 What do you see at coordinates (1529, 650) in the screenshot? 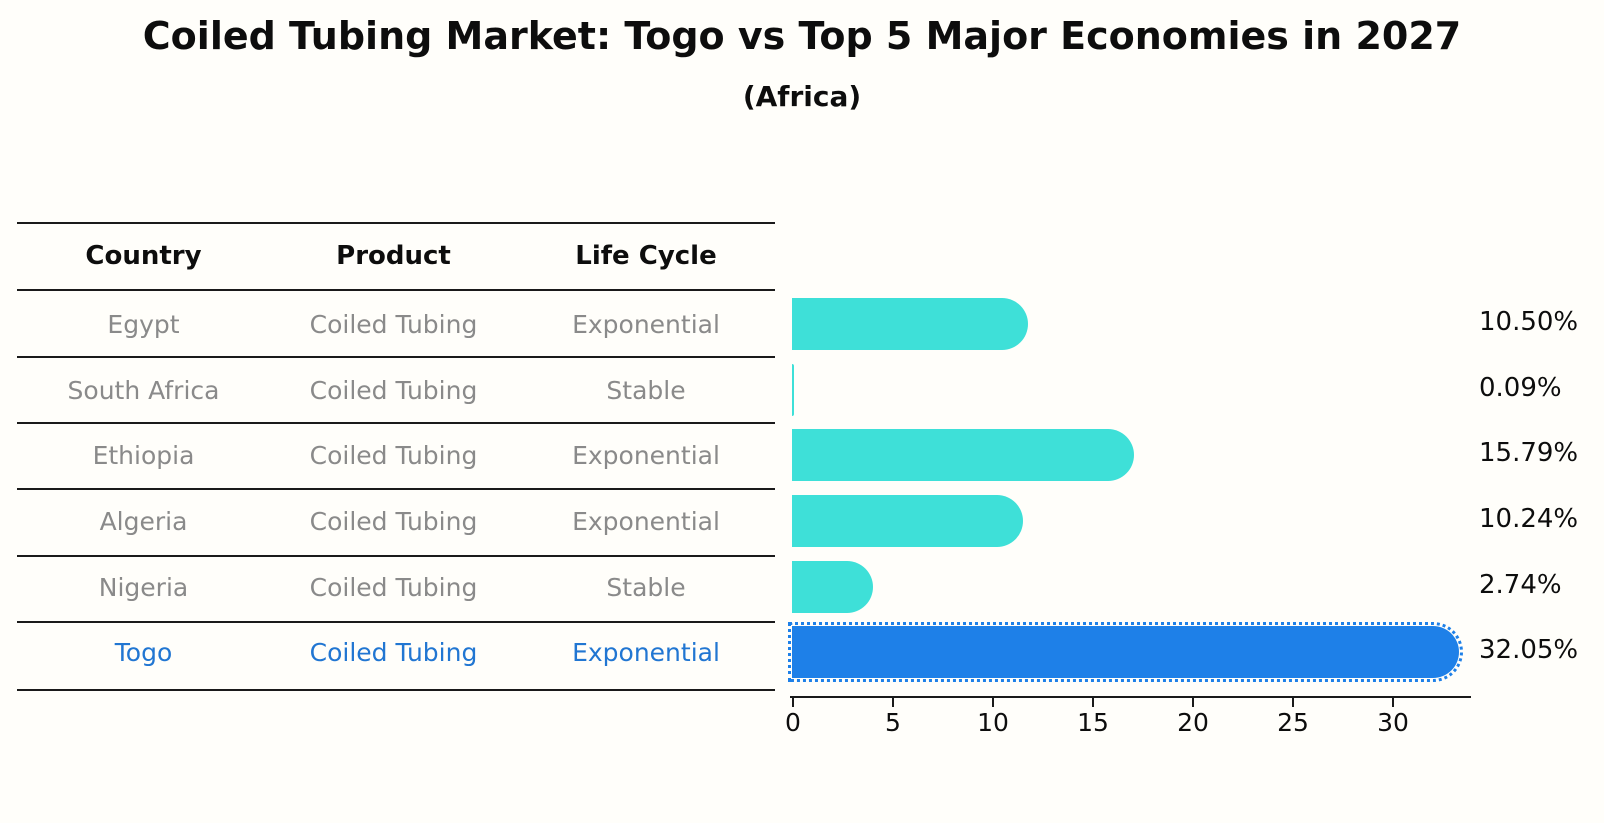
I see `value-label: 32.05%` at bounding box center [1529, 650].